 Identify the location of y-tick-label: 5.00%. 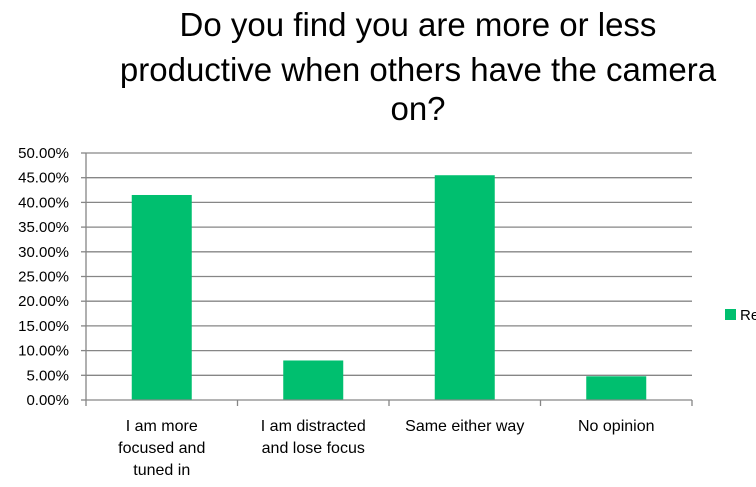
(47, 375).